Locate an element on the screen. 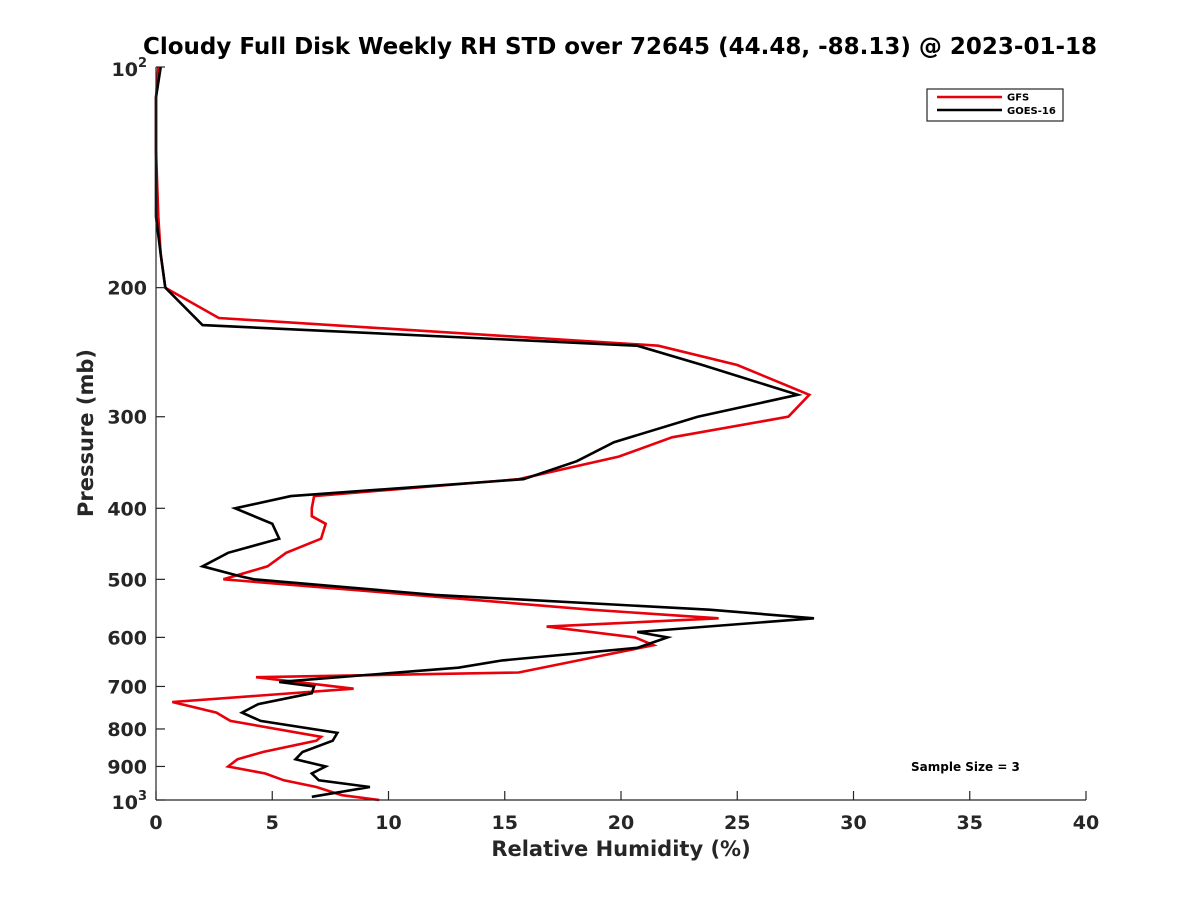 The width and height of the screenshot is (1200, 900). x-tick-label-30: 30 is located at coordinates (853, 823).